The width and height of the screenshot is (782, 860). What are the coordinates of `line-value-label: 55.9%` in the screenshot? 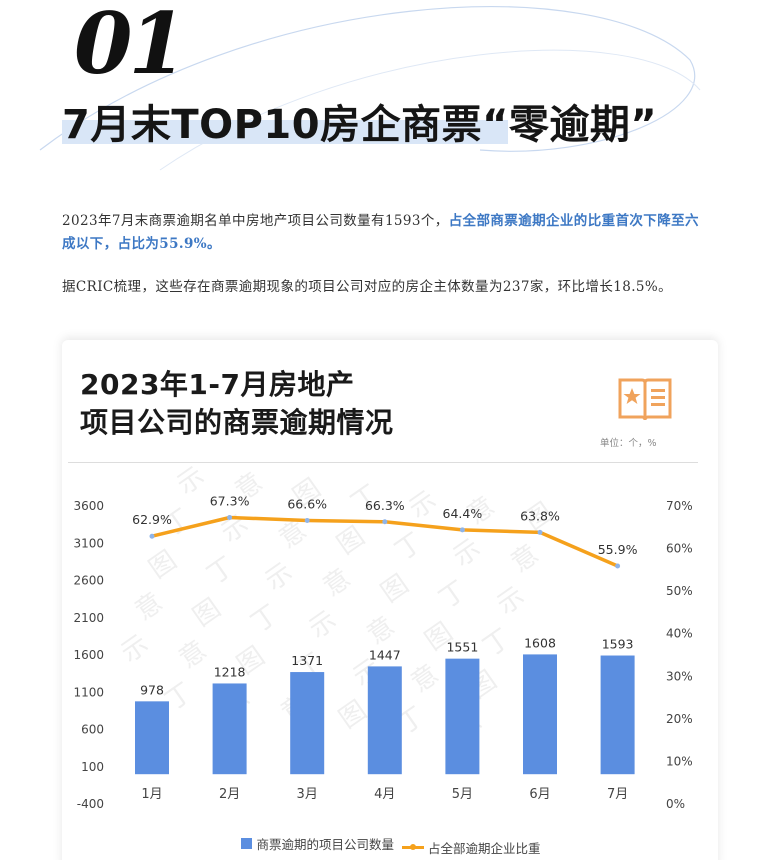 It's located at (618, 549).